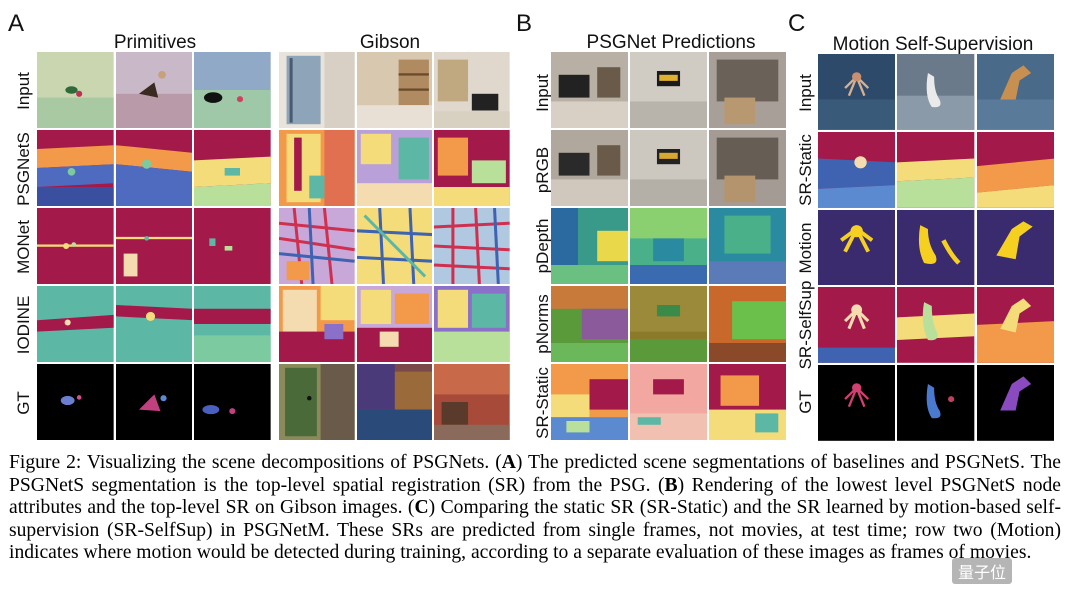  What do you see at coordinates (23, 247) in the screenshot?
I see `panel-a-row-label: MONet` at bounding box center [23, 247].